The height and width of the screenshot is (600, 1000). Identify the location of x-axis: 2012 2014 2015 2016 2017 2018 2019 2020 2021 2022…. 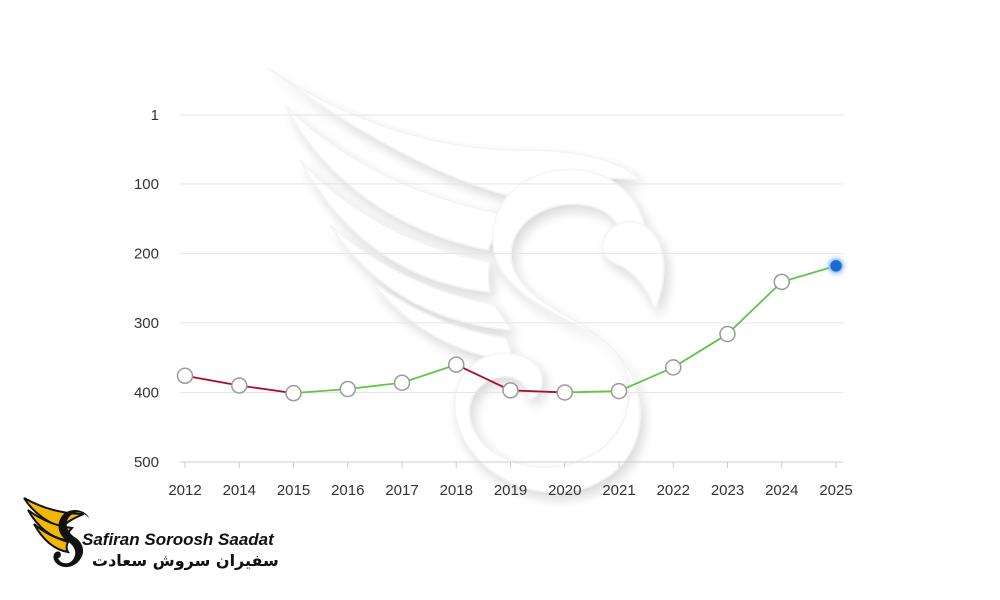
(510, 480).